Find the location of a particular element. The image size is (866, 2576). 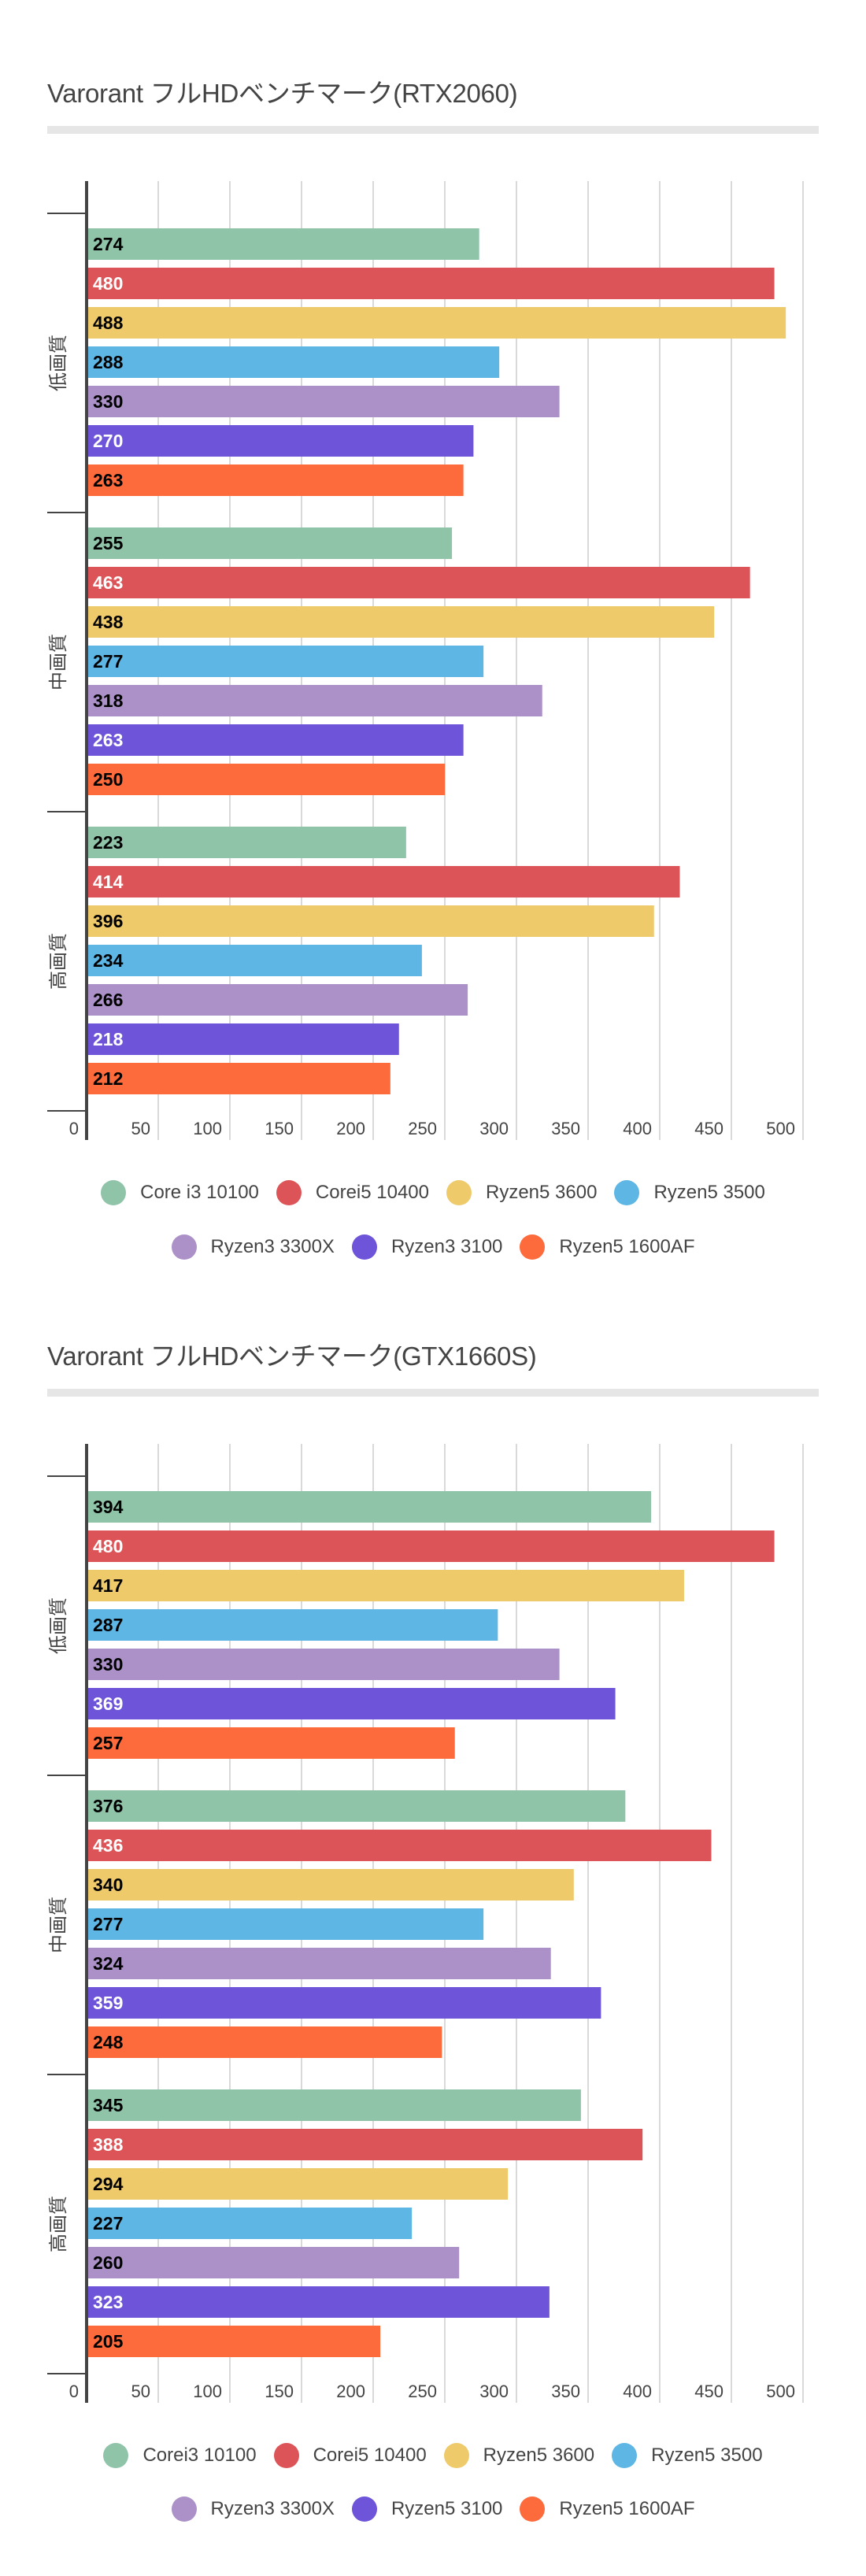

data-label: 218 is located at coordinates (109, 1039).